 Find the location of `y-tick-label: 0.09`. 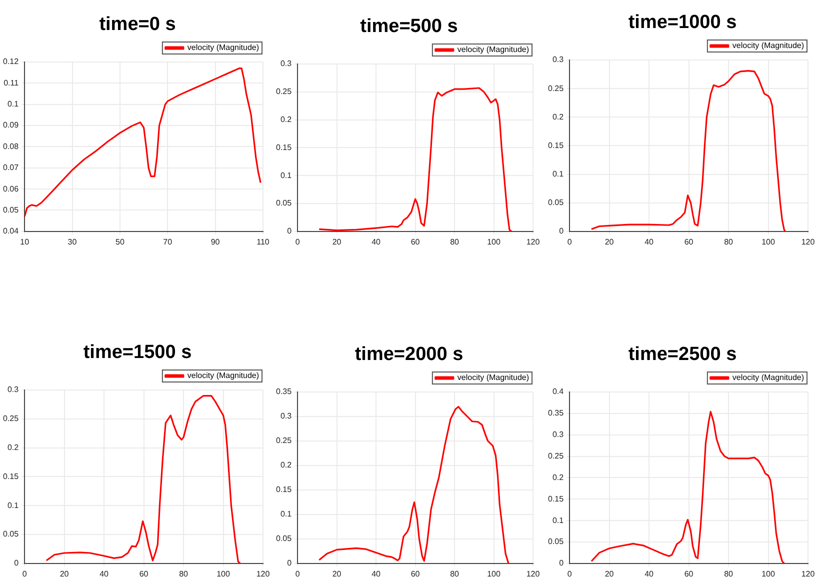

y-tick-label: 0.09 is located at coordinates (11, 125).